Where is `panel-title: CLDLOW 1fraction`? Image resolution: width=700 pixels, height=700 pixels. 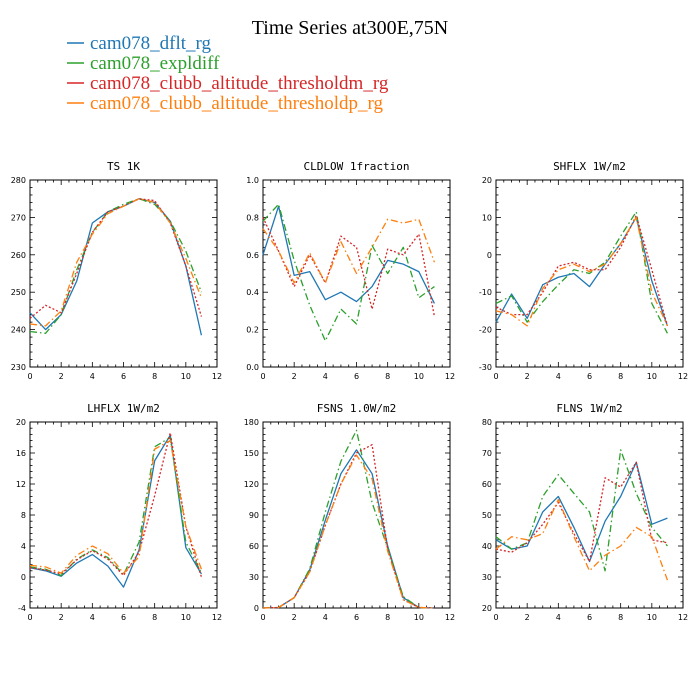 panel-title: CLDLOW 1fraction is located at coordinates (357, 166).